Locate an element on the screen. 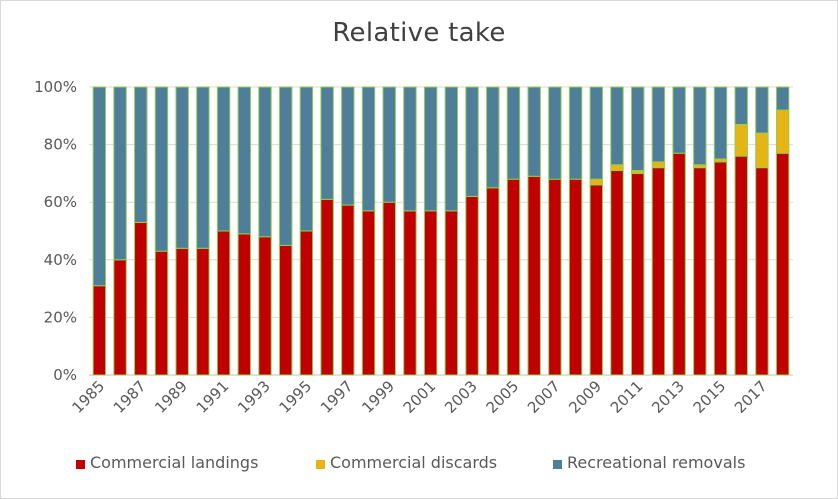  x-tick-label: 2011 is located at coordinates (627, 397).